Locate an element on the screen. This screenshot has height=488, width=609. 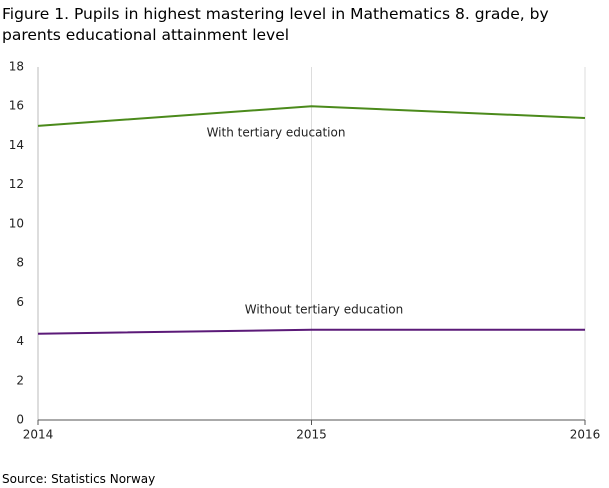
y-tick-label: 8 is located at coordinates (20, 263).